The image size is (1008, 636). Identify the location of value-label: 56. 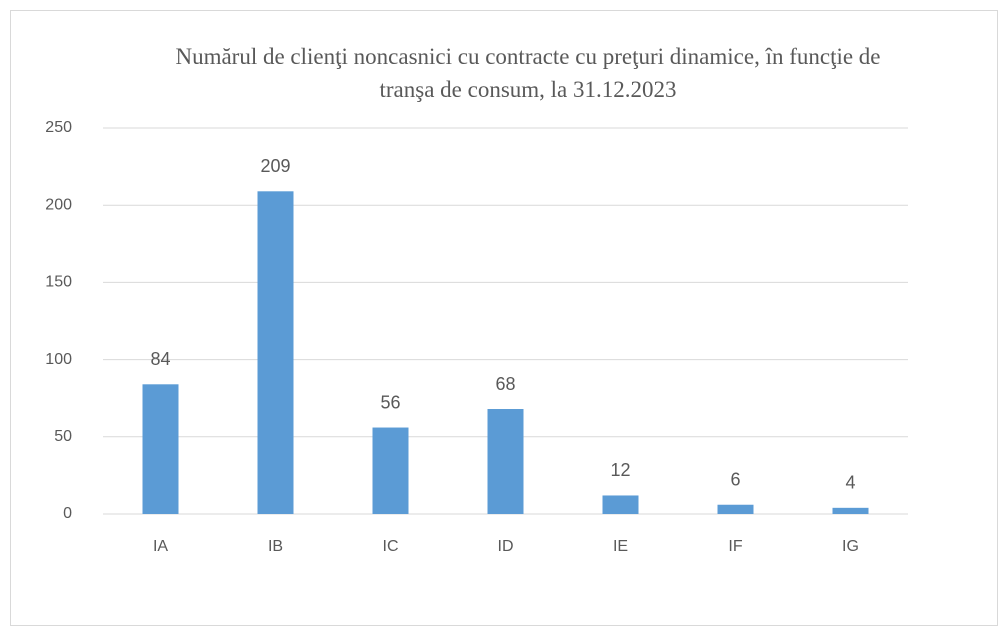
(390, 402).